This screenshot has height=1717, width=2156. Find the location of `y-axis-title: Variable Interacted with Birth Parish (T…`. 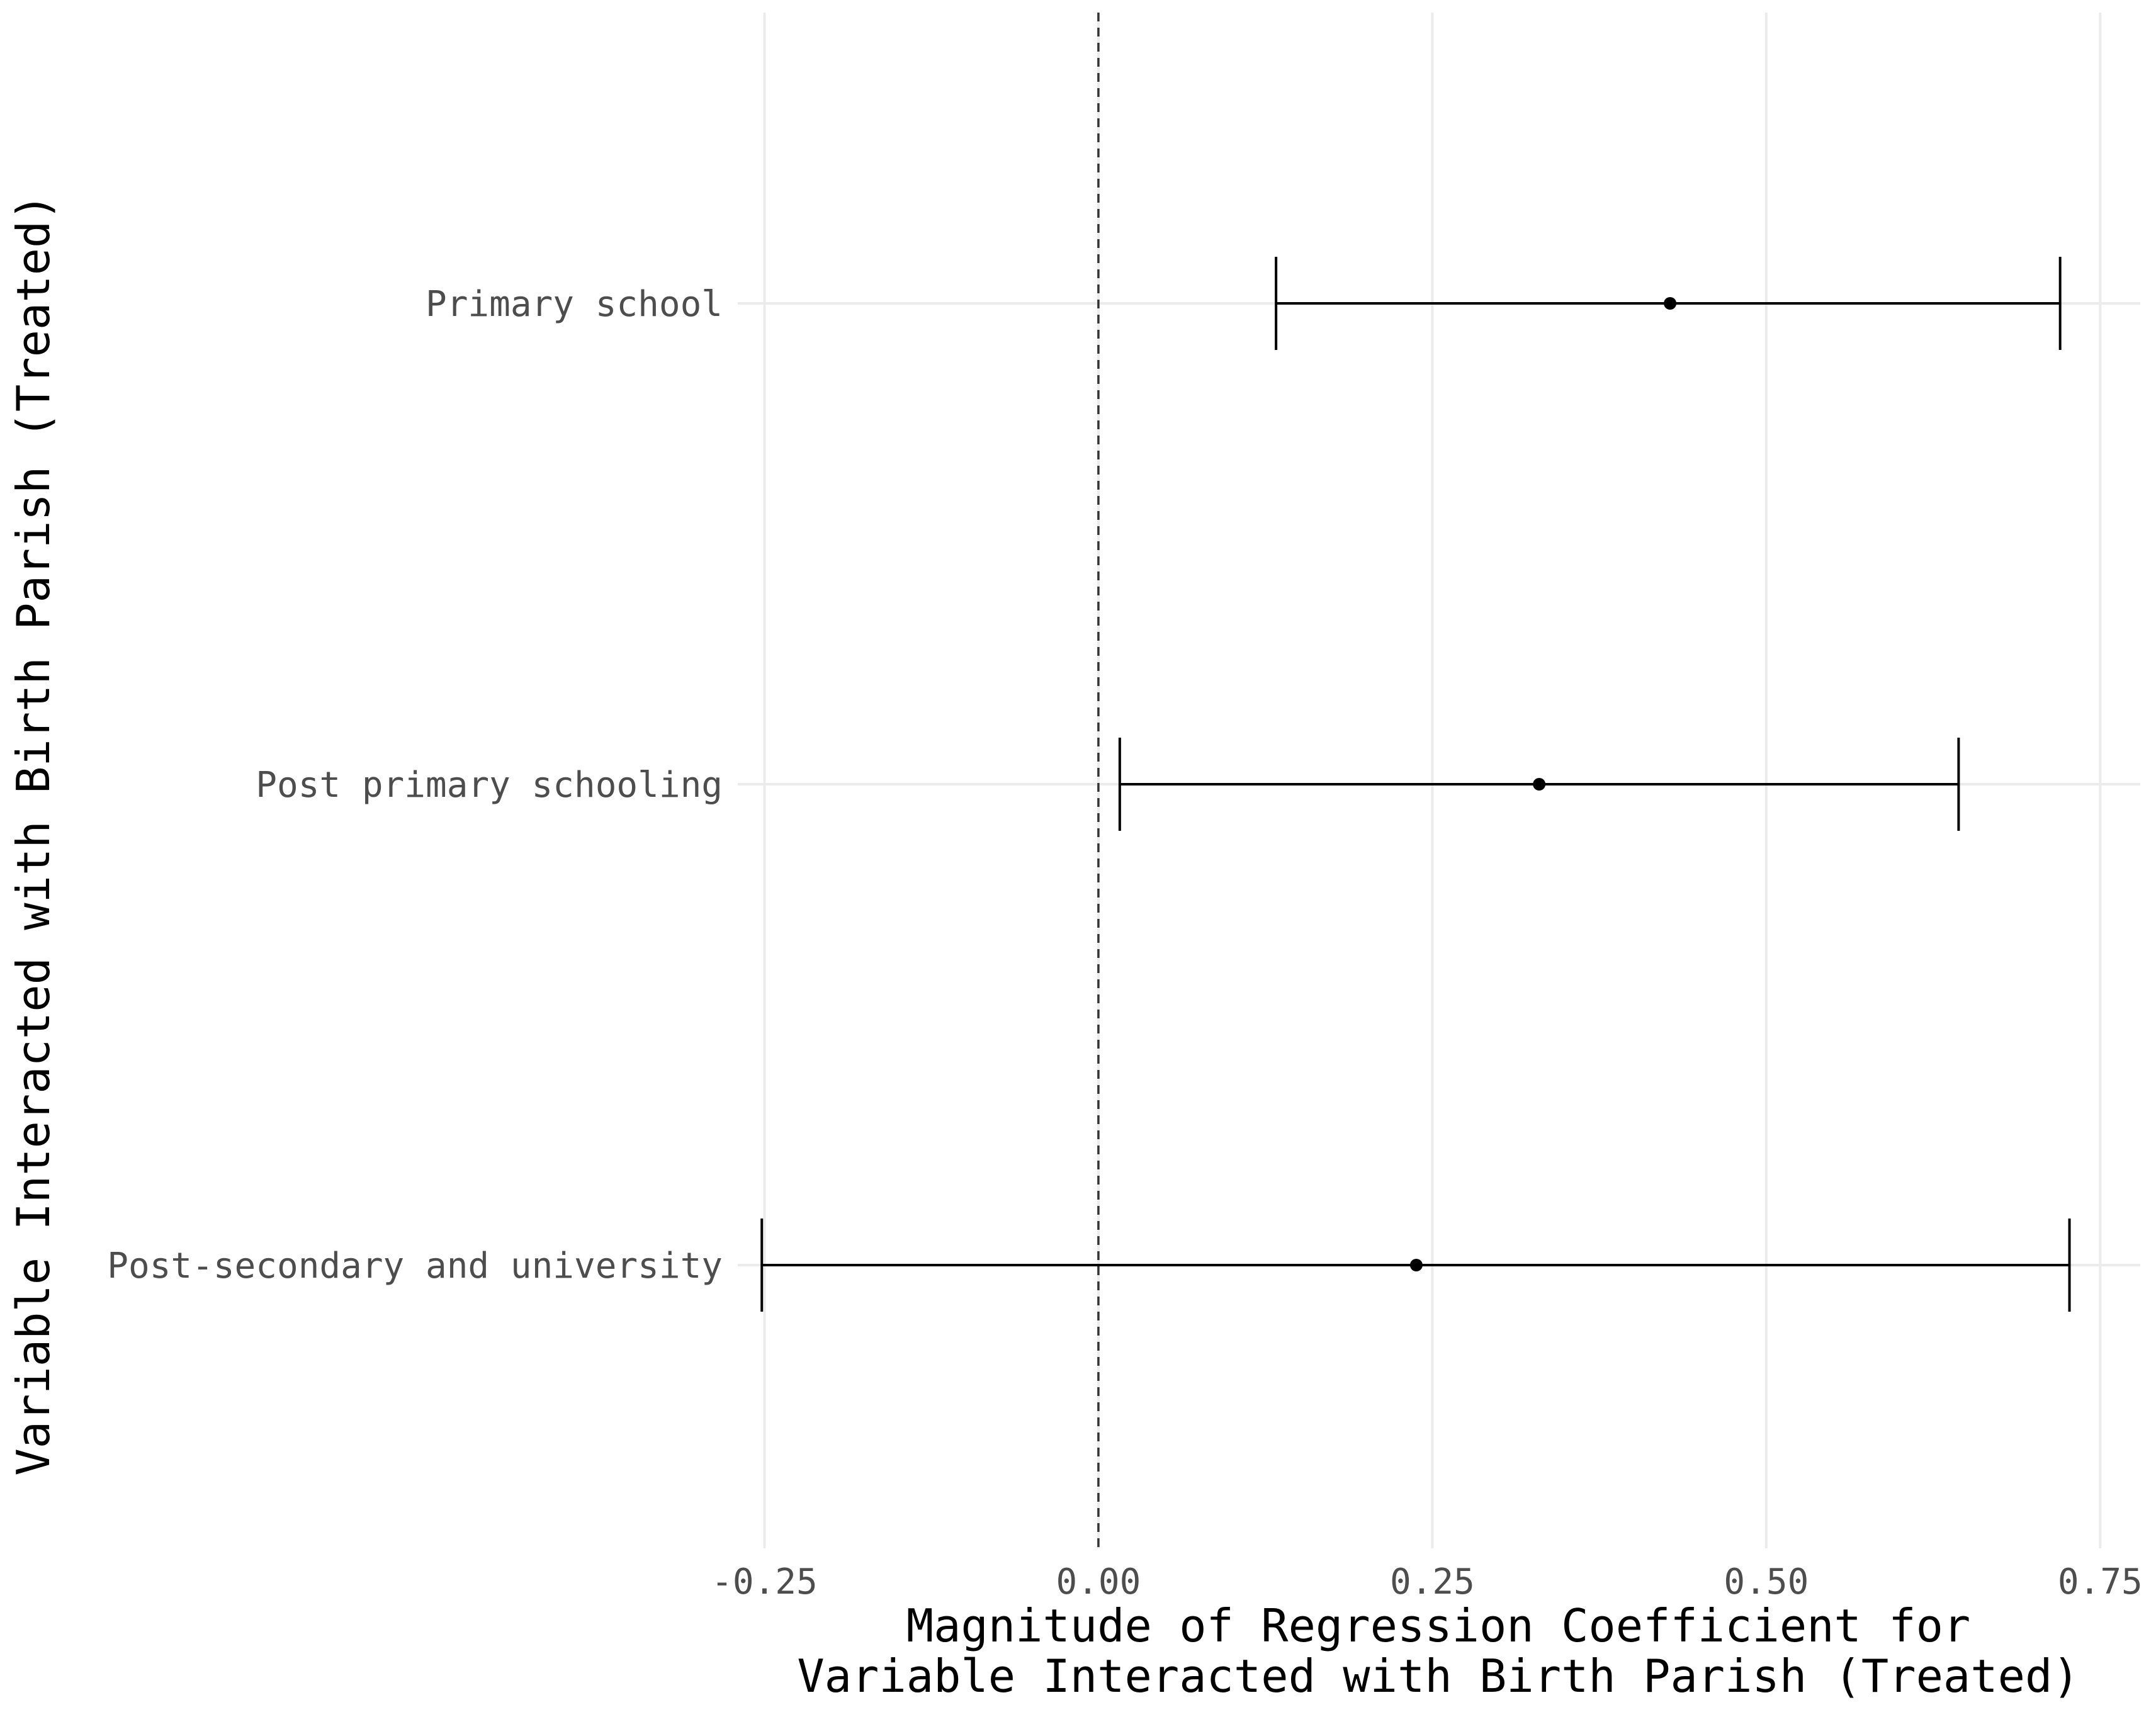

y-axis-title: Variable Interacted with Birth Parish (T… is located at coordinates (33, 834).